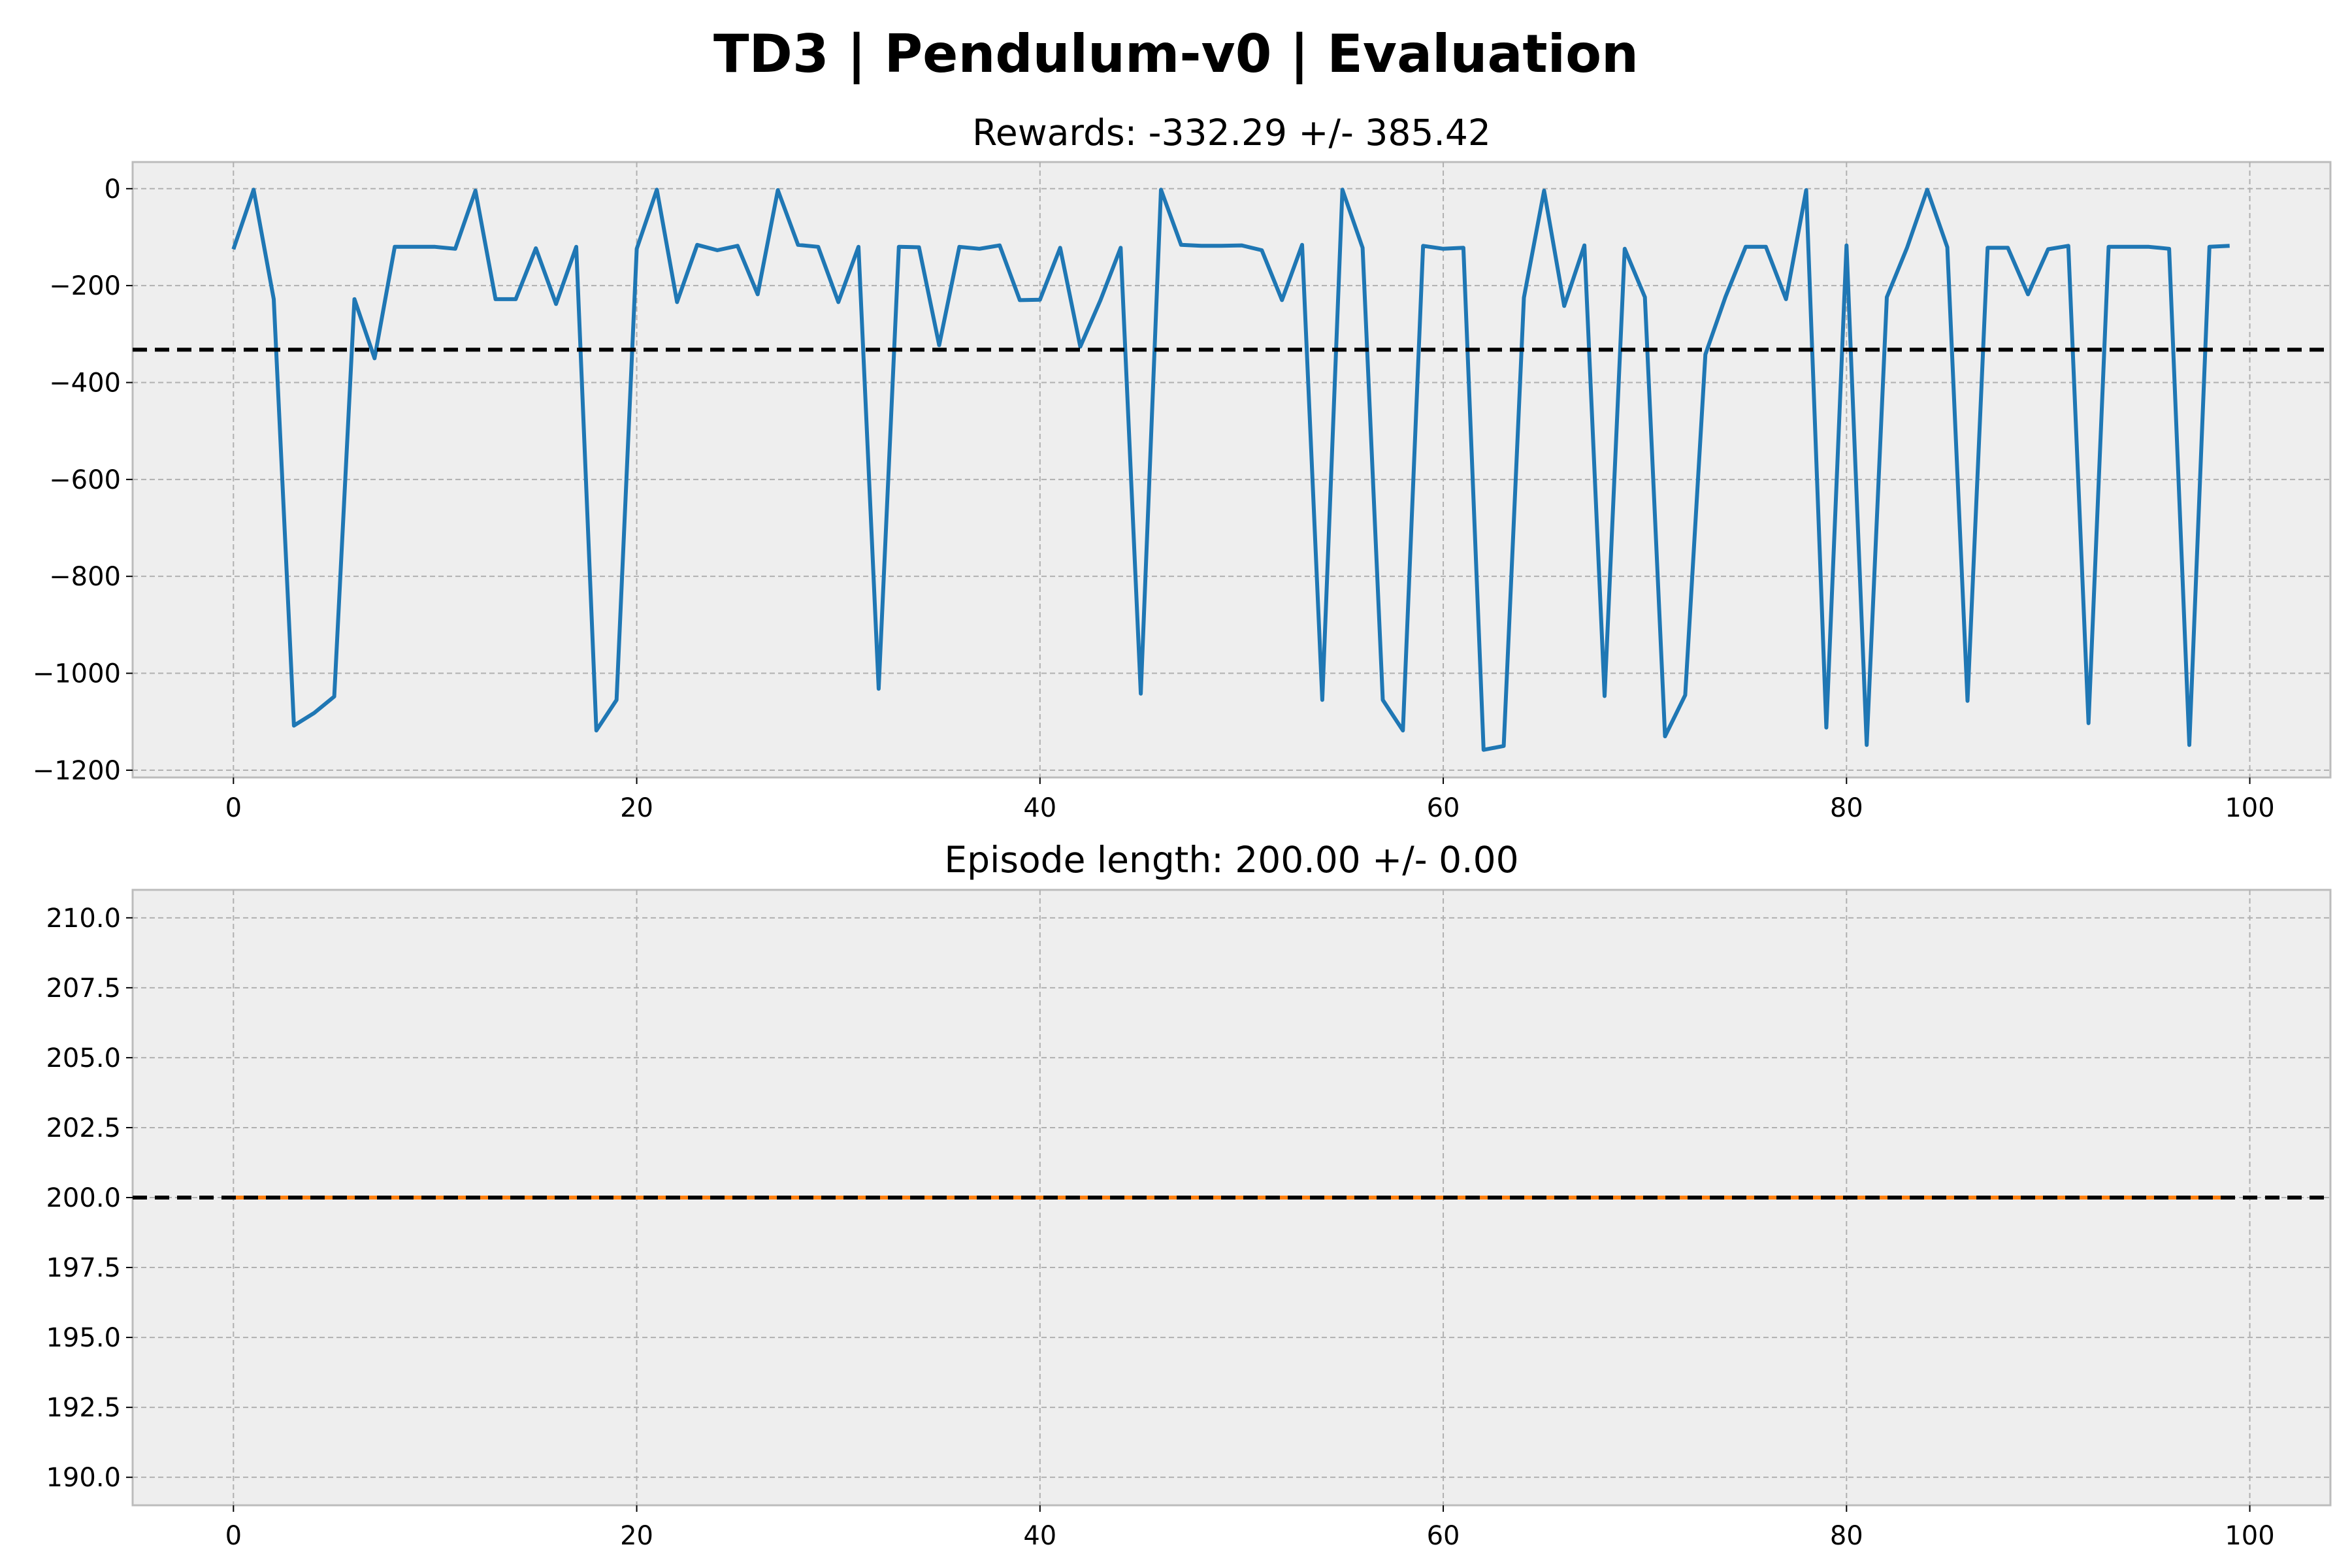 The image size is (2352, 1568). Describe the element at coordinates (113, 189) in the screenshot. I see `rewards-y-tick-label: 0` at that location.